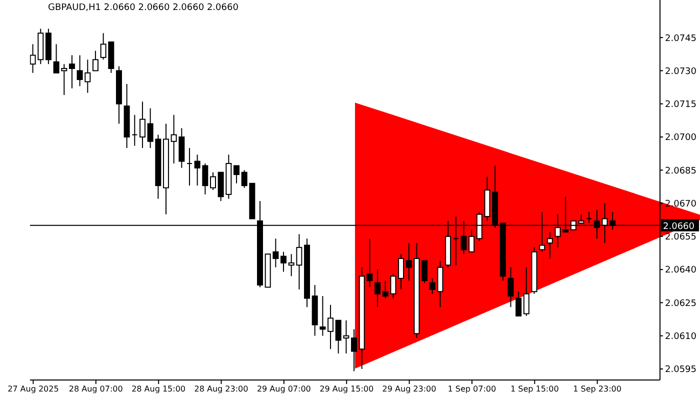 The width and height of the screenshot is (700, 400). Describe the element at coordinates (534, 389) in the screenshot. I see `x-tick-label: 1 Sep 15:00` at that location.